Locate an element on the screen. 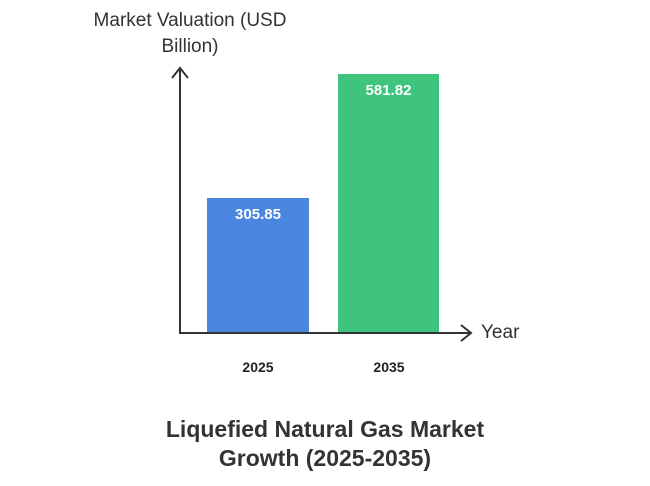  bar-2025: 305.85 is located at coordinates (258, 265).